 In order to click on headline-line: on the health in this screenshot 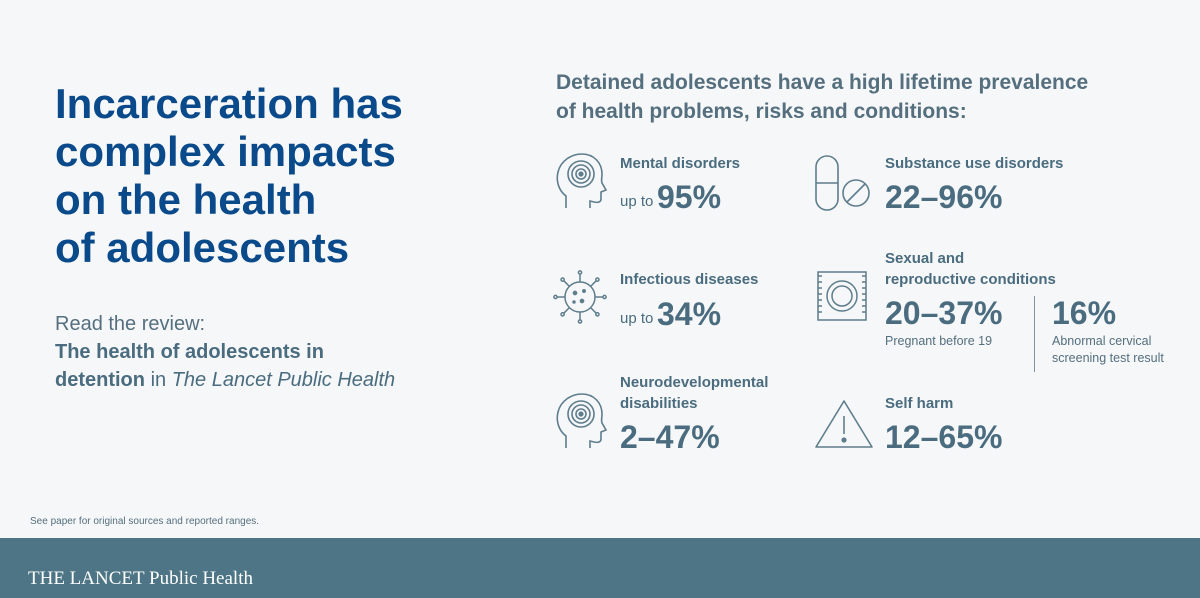, I will do `click(186, 199)`.